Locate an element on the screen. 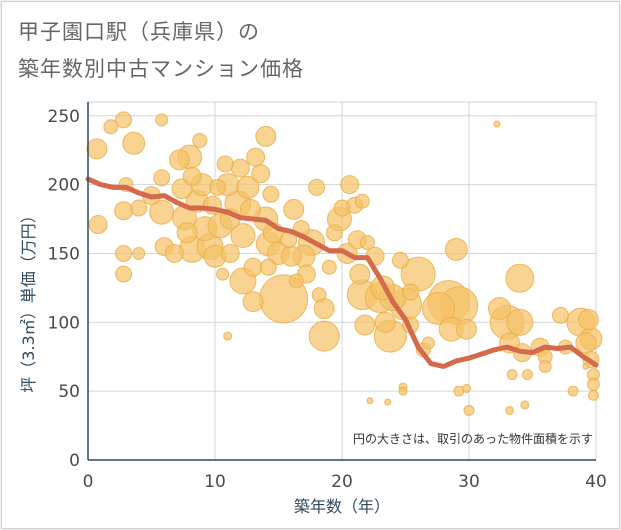  y-tick-label: 250 is located at coordinates (64, 117).